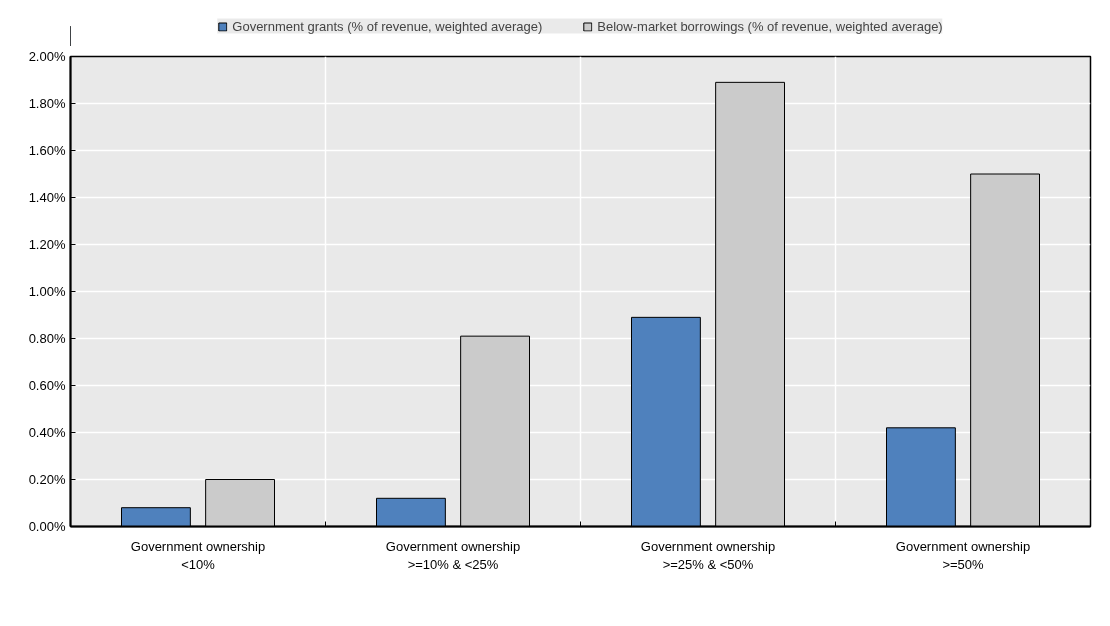 This screenshot has height=626, width=1110. I want to click on y-tick-label: 0.40%, so click(47, 432).